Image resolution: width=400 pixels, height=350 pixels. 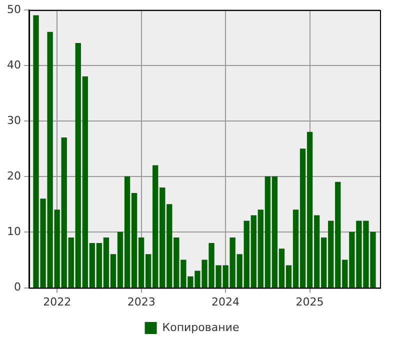 What do you see at coordinates (13, 176) in the screenshot?
I see `y-tick-label: 20` at bounding box center [13, 176].